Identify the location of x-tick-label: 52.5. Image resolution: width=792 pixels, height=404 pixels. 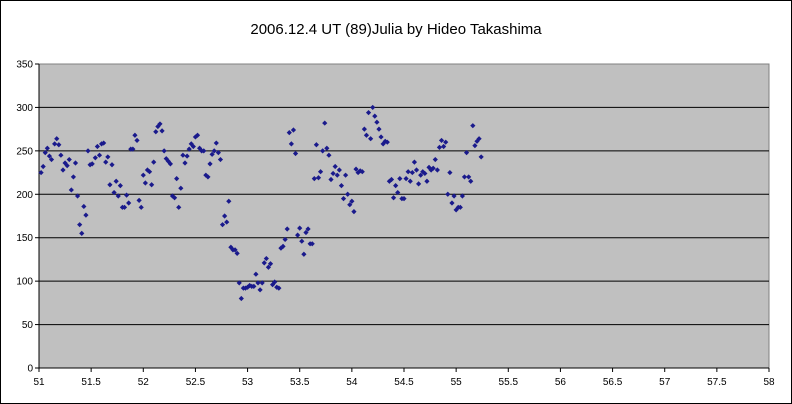
(196, 382).